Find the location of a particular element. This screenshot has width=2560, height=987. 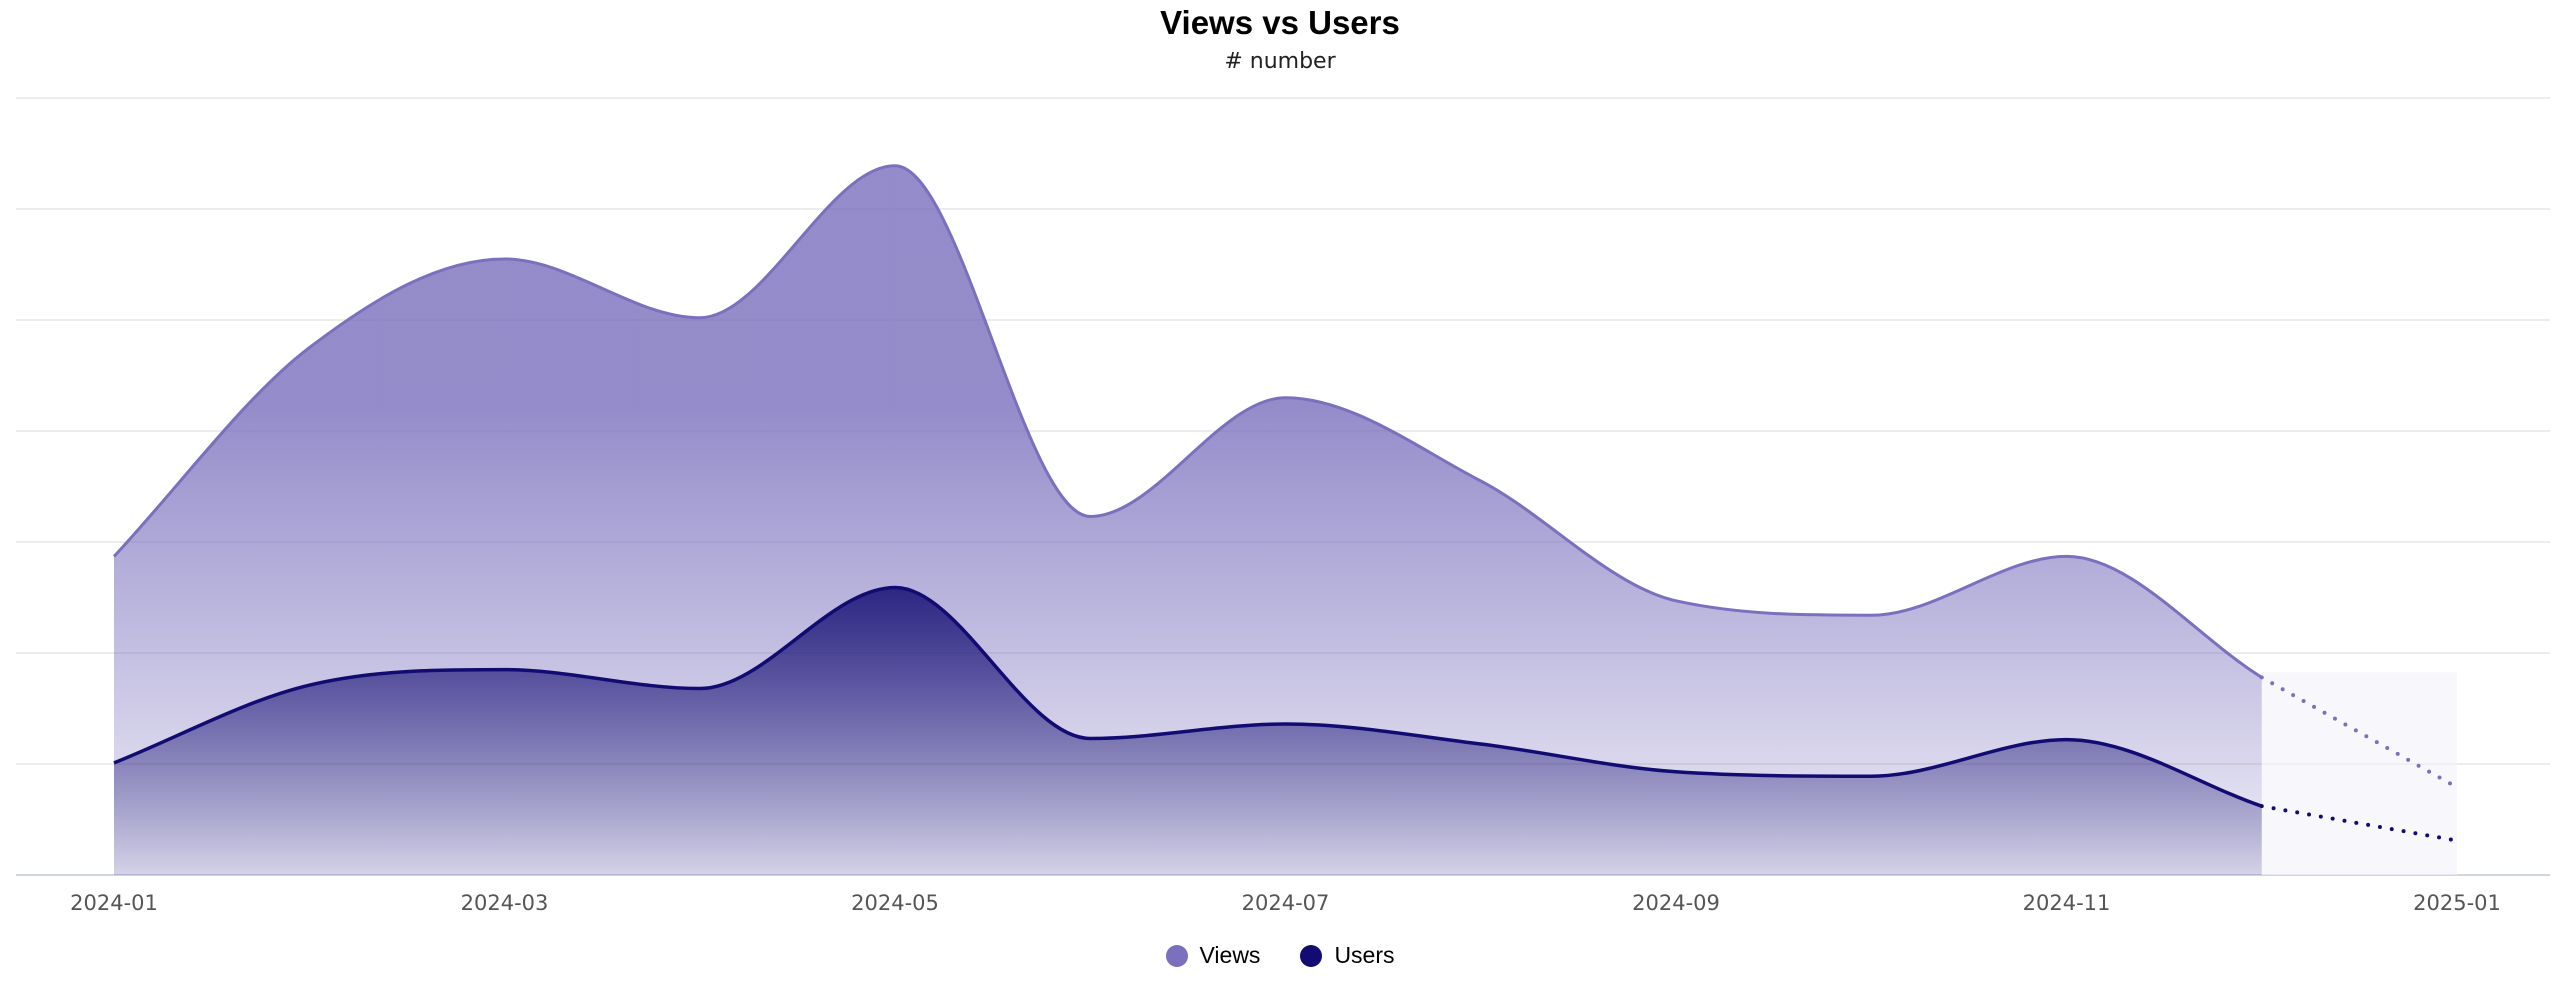

legend: Views Users is located at coordinates (1280, 955).